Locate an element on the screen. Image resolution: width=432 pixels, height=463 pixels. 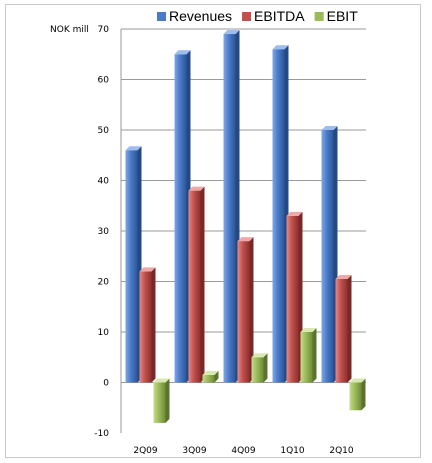
legend-label: Revenues is located at coordinates (200, 16).